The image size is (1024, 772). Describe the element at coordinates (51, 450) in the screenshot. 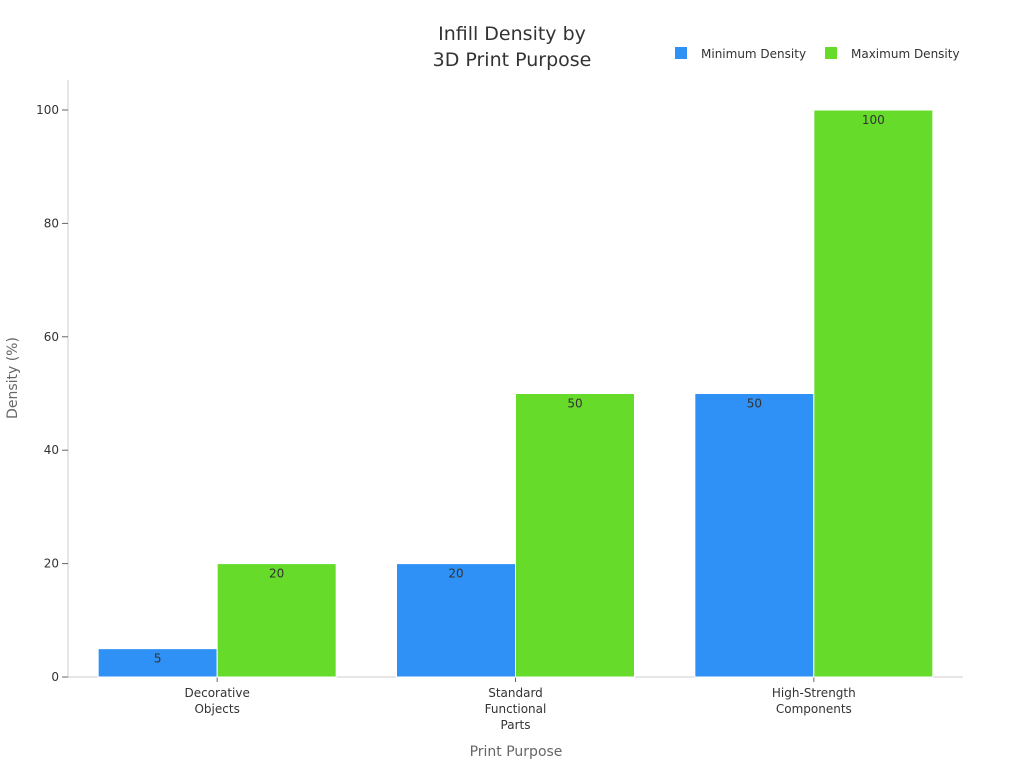

I see `y-tick-label: 40` at that location.